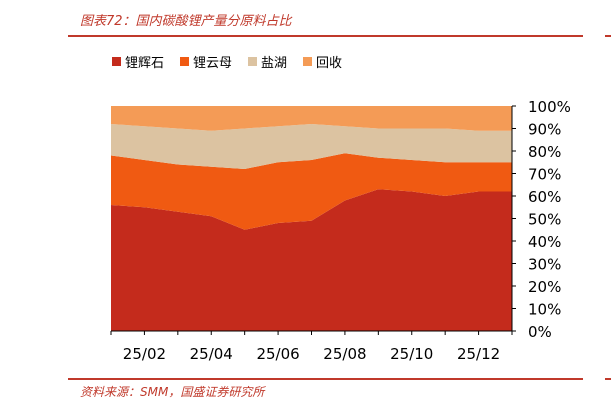 This screenshot has width=611, height=410. What do you see at coordinates (186, 21) in the screenshot?
I see `chart-title: 图表72：国内碳酸锂产量分原料占比` at bounding box center [186, 21].